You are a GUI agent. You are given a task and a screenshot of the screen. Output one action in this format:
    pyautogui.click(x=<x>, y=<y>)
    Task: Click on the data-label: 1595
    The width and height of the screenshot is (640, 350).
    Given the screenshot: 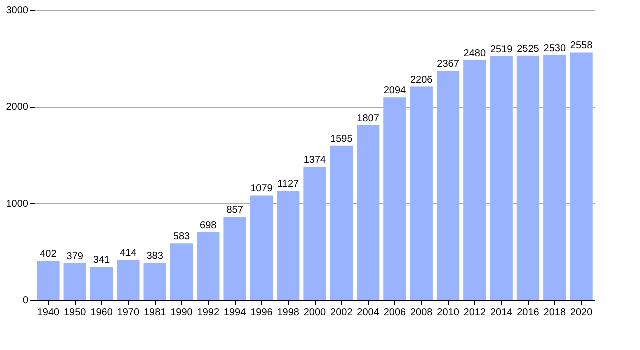 What is the action you would take?
    pyautogui.click(x=342, y=139)
    